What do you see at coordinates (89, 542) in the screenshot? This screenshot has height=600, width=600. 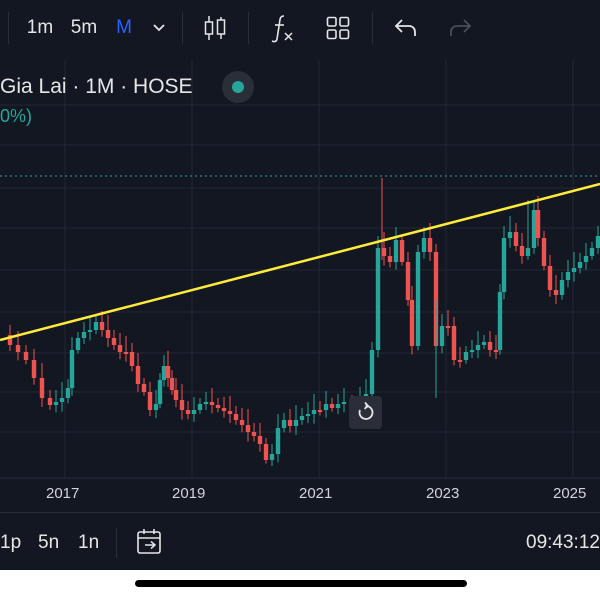 I see `range-button: 1n` at bounding box center [89, 542].